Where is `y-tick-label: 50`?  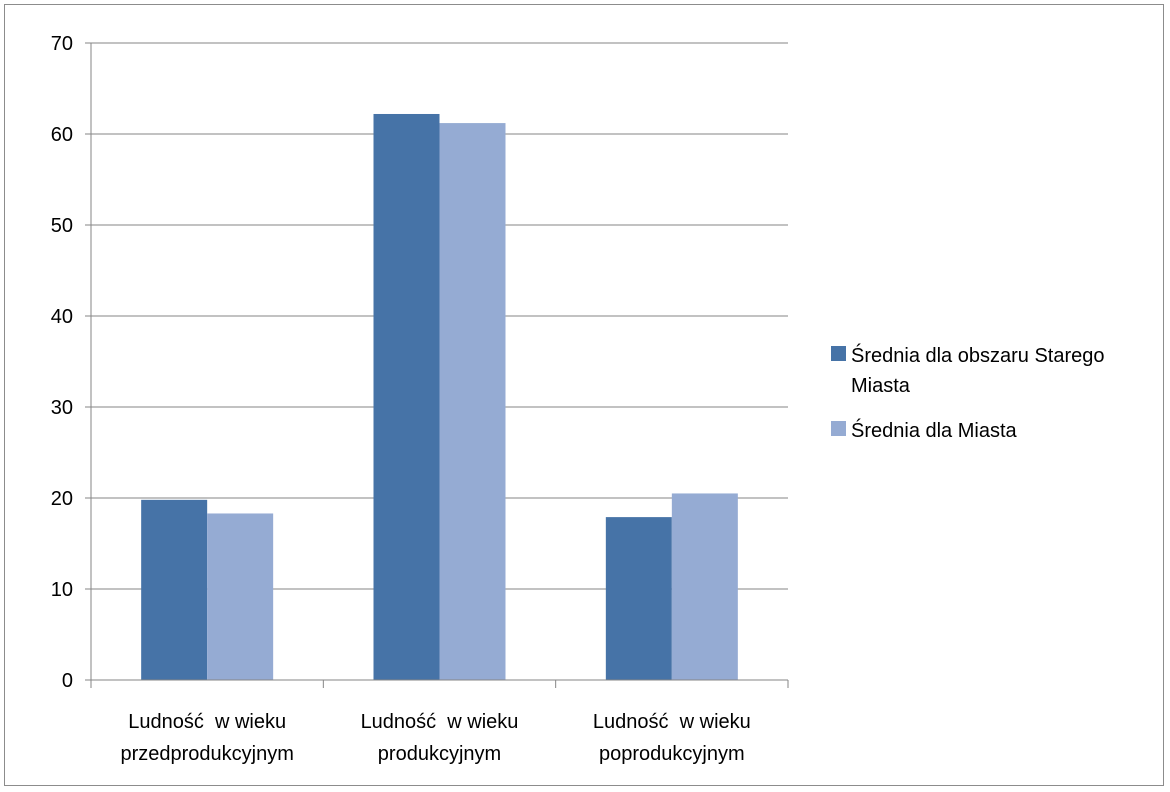
y-tick-label: 50 is located at coordinates (62, 226).